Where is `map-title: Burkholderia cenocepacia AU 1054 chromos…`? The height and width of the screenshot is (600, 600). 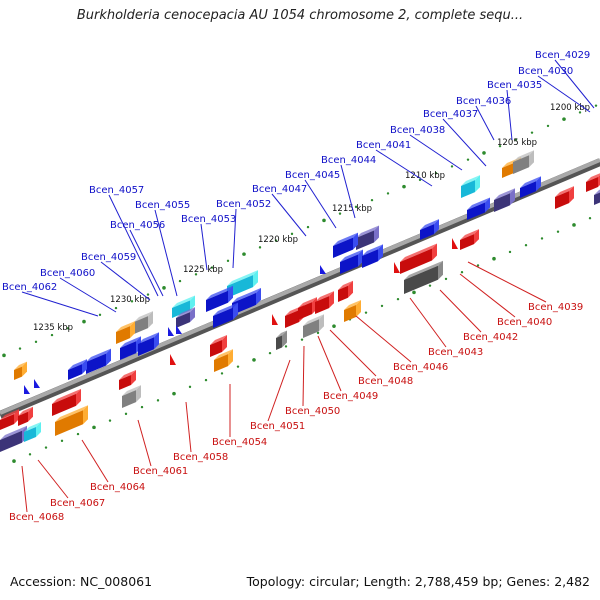
map-title: Burkholderia cenocepacia AU 1054 chromos… is located at coordinates (300, 15).